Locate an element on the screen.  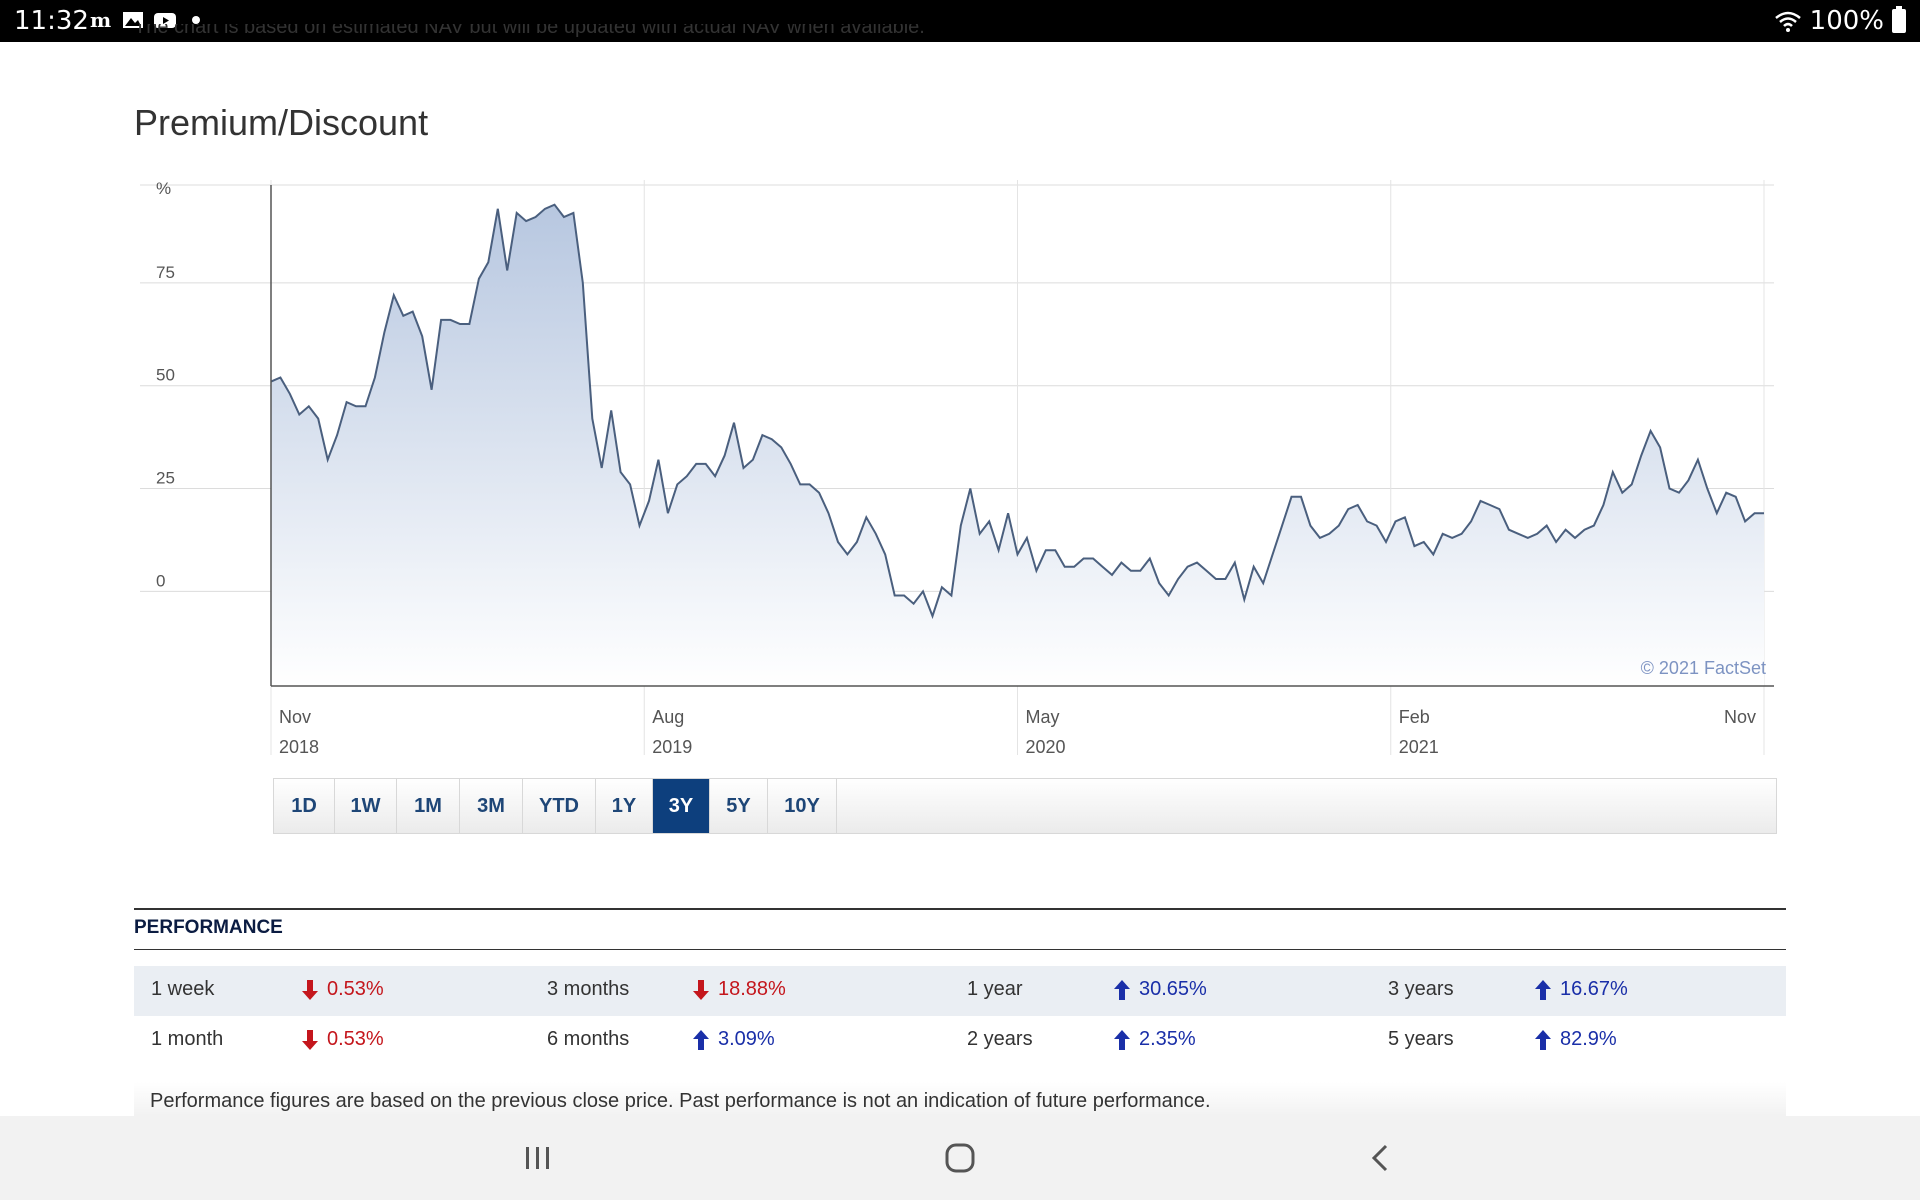
m-icon: m is located at coordinates (100, 20).